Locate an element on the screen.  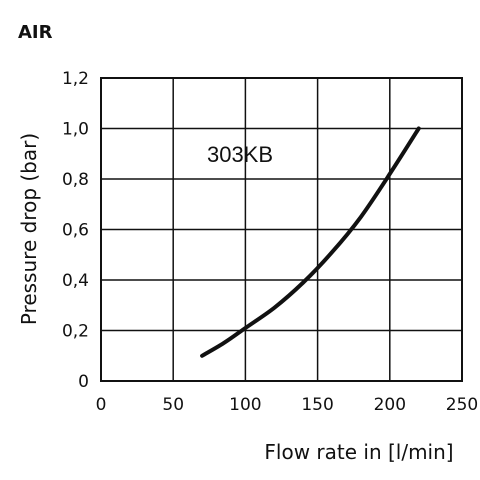
y-tick-label: 0,8 is located at coordinates (75, 180).